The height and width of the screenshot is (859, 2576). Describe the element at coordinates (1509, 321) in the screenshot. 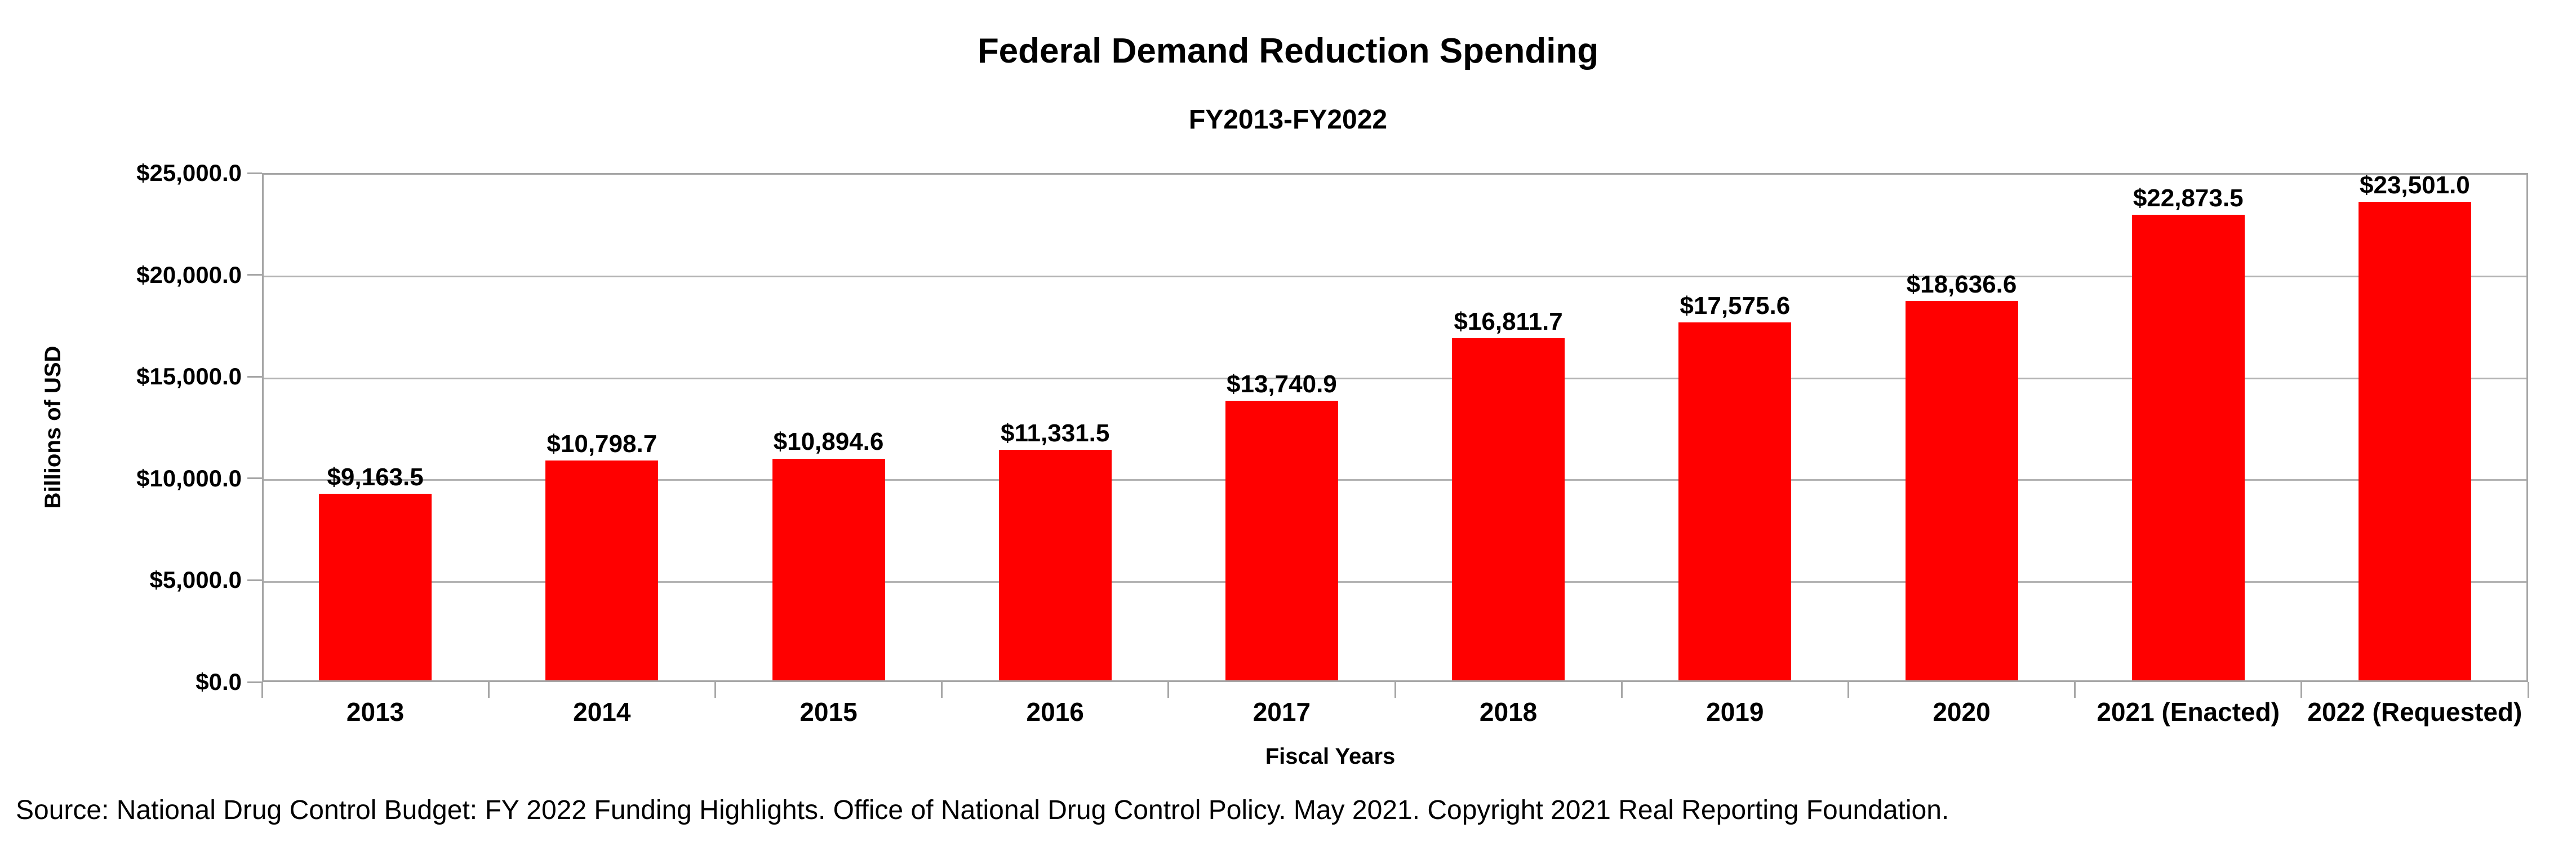

I see `bar-value-label: $16,811.7` at that location.